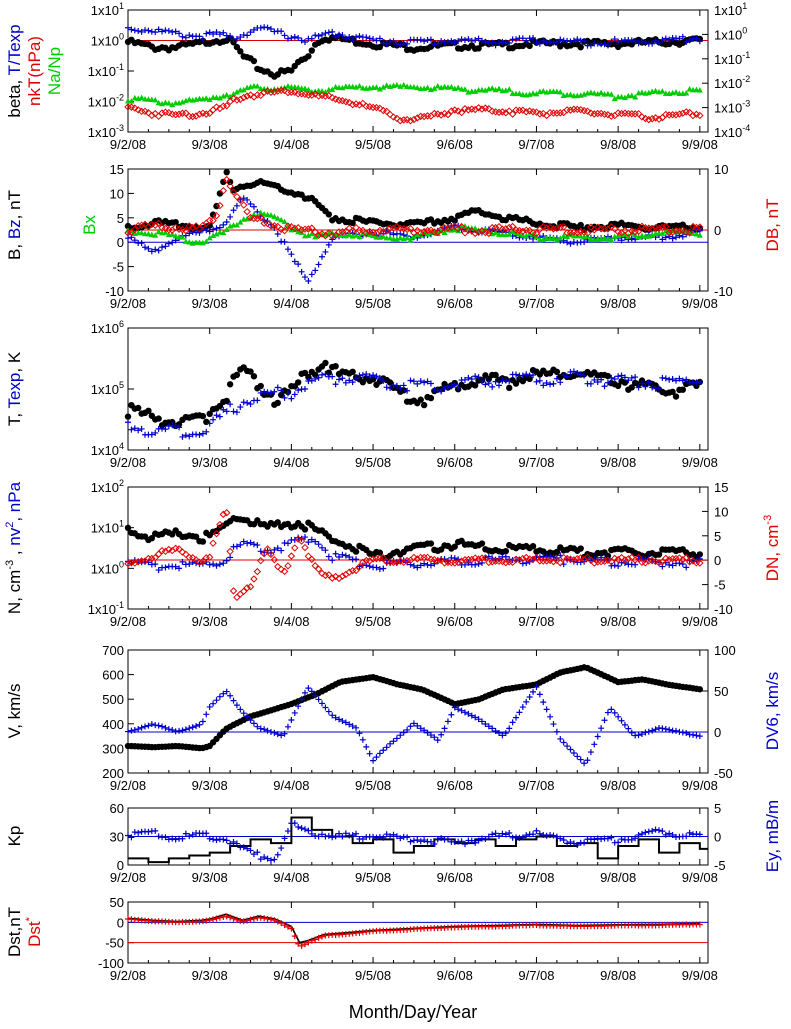 This screenshot has height=1029, width=791. I want to click on y-tick-label-exp: 1, so click(121, 524).